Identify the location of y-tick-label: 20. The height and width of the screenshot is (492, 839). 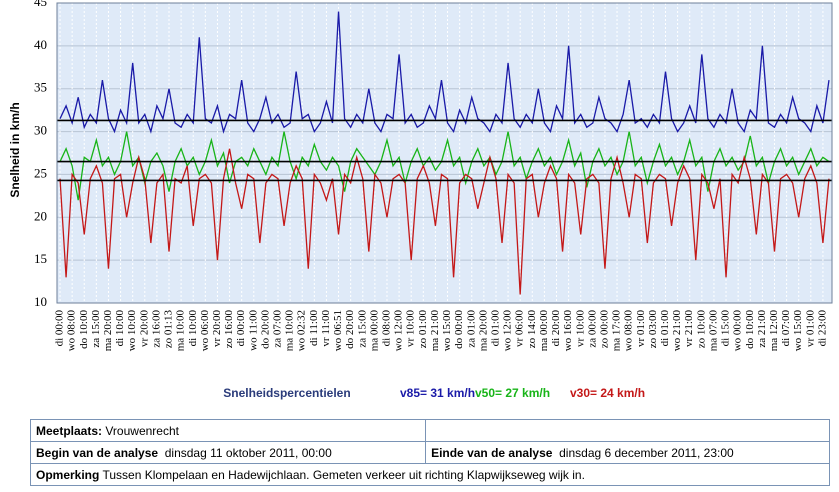
(40, 215).